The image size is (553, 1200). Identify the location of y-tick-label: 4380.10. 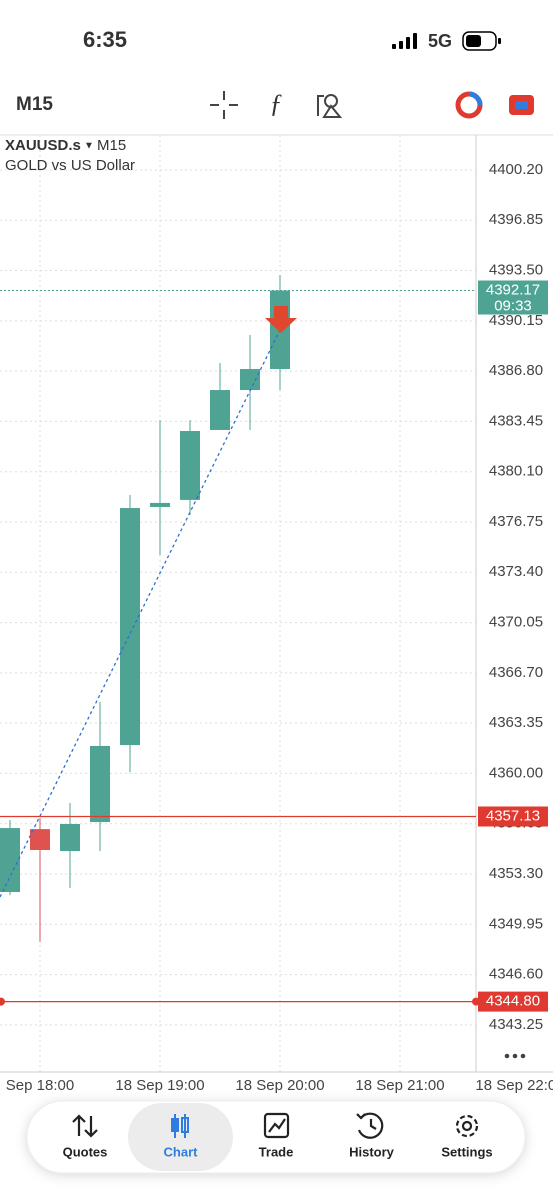
(516, 471).